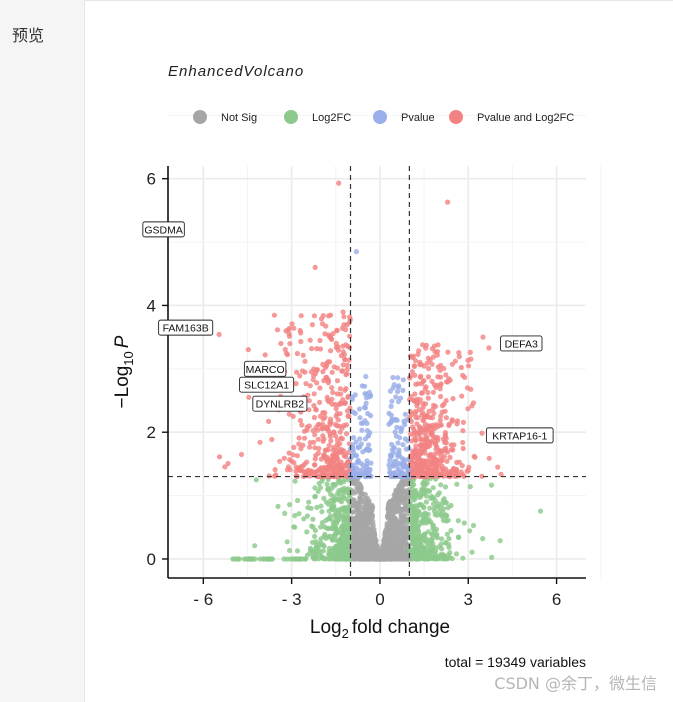  I want to click on watermark: CSDN @余丁，微生信, so click(575, 683).